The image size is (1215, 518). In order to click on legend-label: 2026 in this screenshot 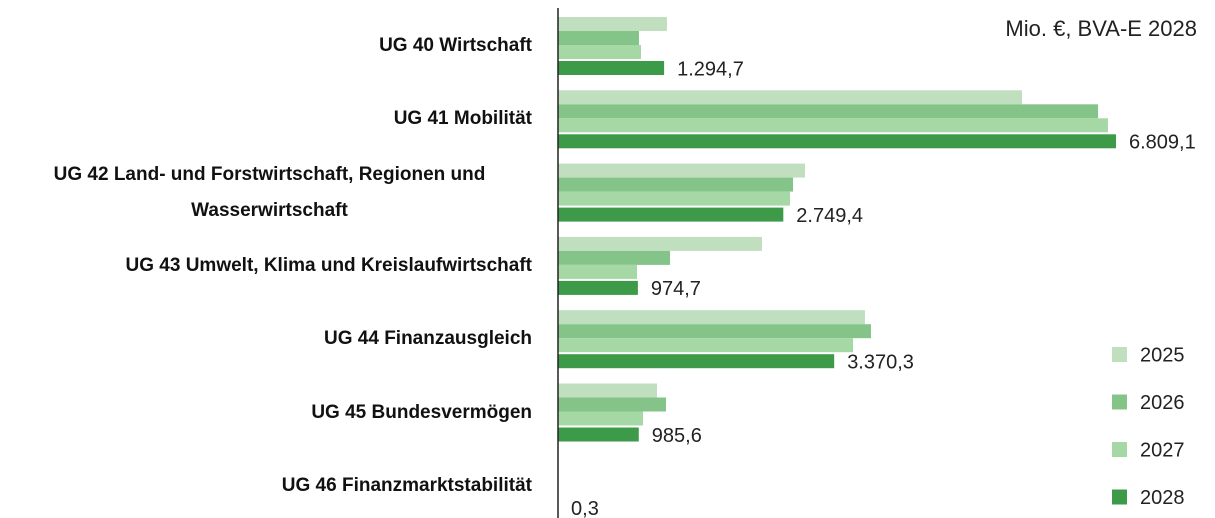, I will do `click(1162, 403)`.